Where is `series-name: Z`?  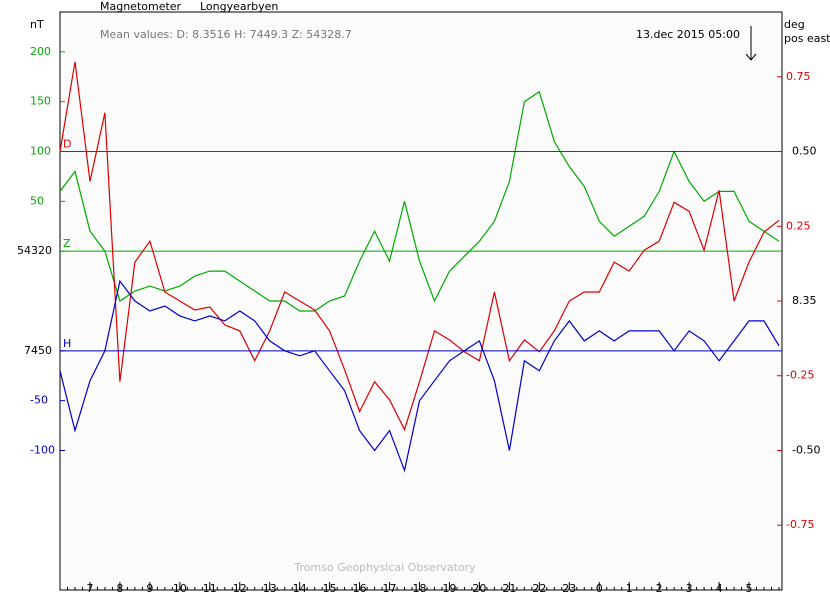
series-name: Z is located at coordinates (67, 243).